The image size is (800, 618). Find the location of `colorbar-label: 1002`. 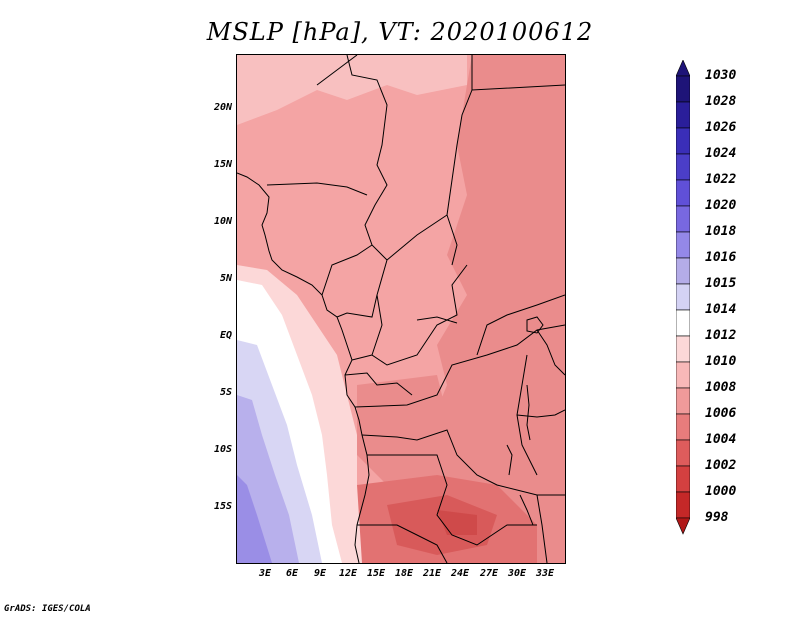

colorbar-label: 1002 is located at coordinates (721, 465).